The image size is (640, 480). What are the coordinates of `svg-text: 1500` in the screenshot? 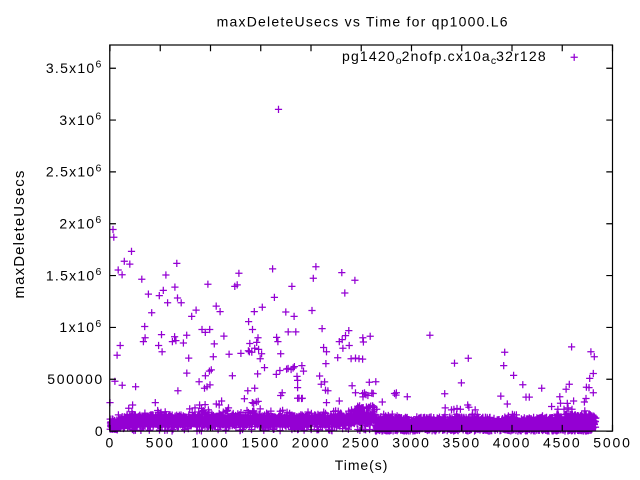 It's located at (261, 443).